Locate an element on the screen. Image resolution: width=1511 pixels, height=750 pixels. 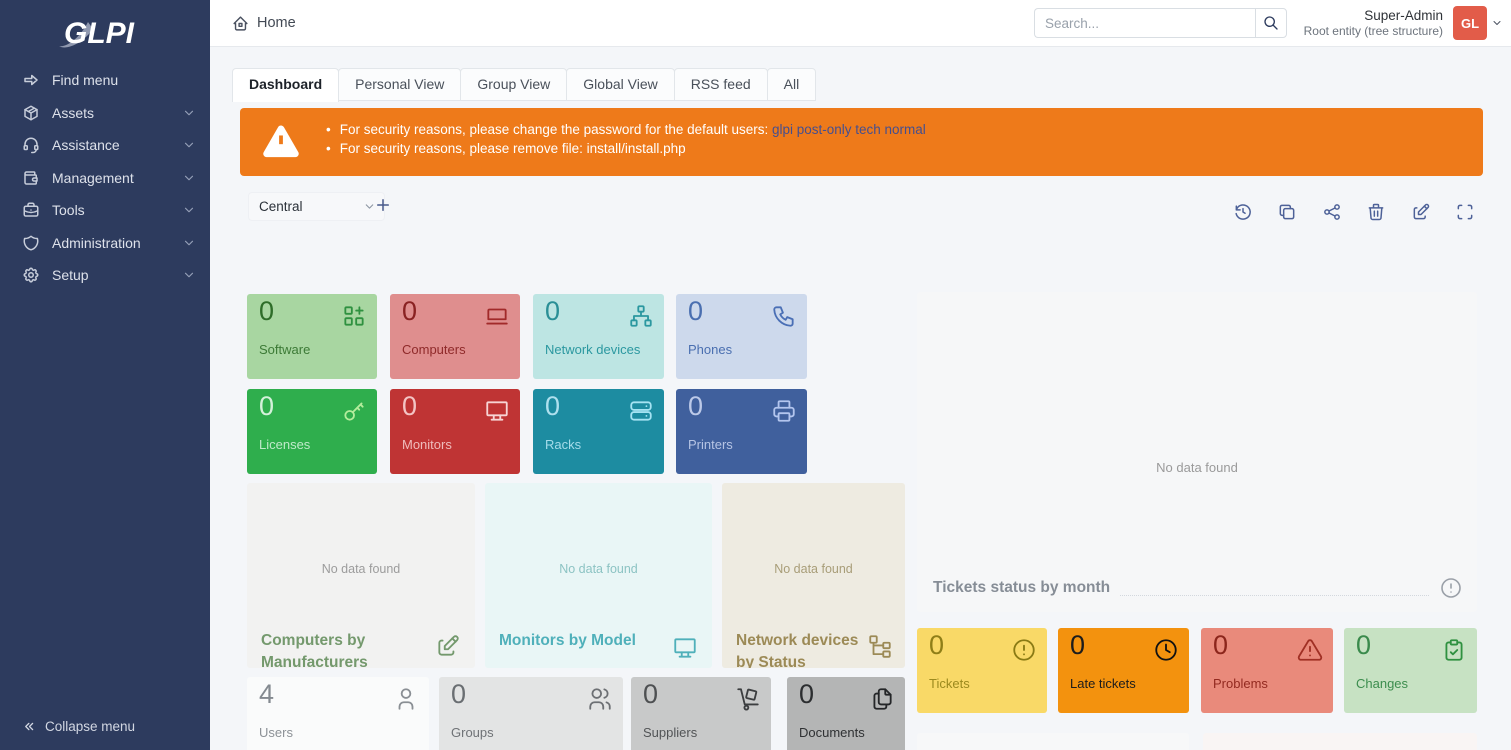
stat-card-users: 4 Users is located at coordinates (338, 713).